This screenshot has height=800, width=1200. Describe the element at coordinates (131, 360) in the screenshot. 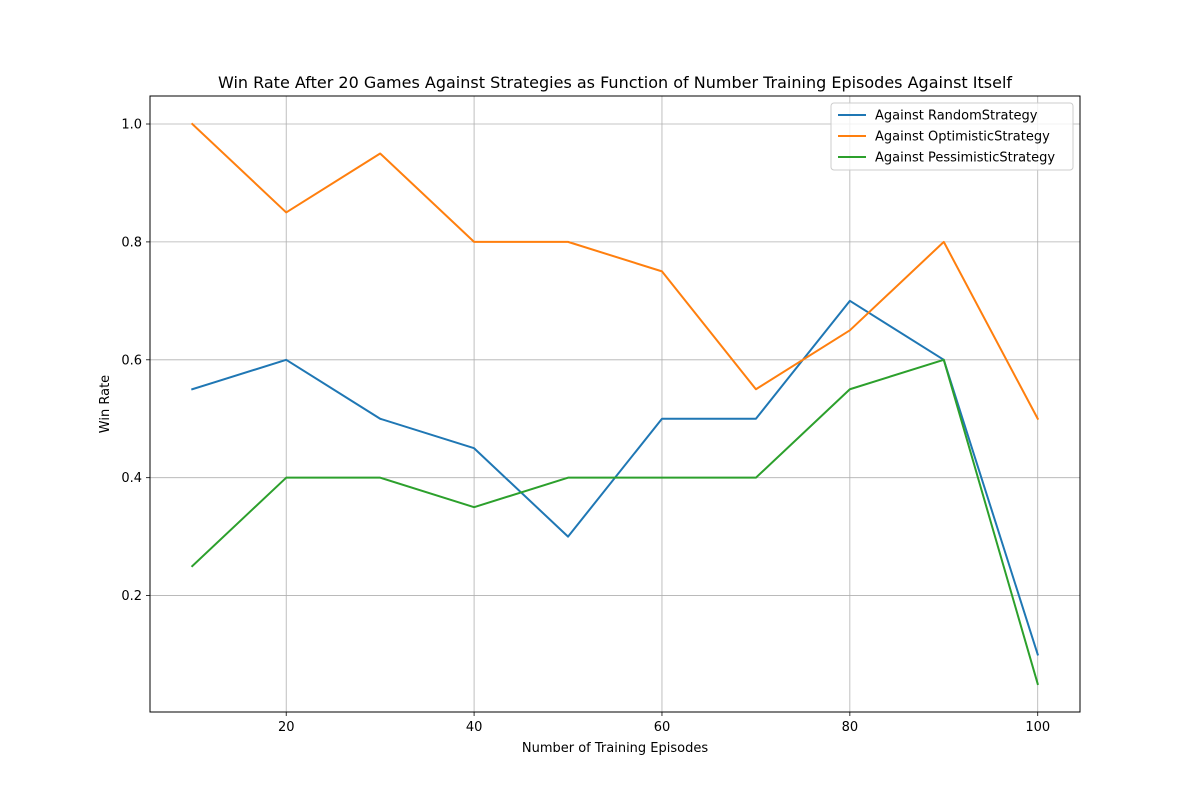

I see `y-tick-label: 0.6` at that location.